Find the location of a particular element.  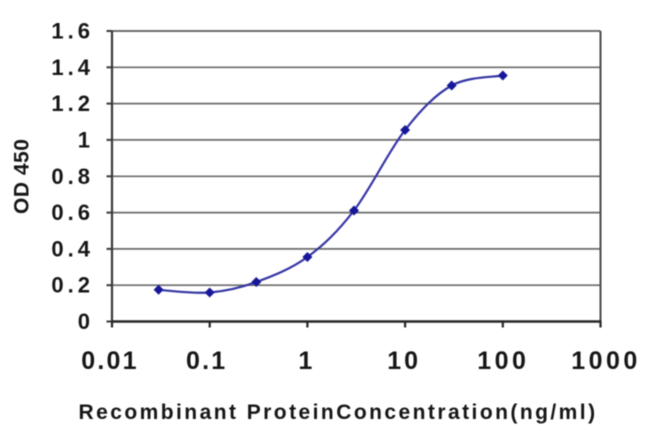

svg-text: 1.2 is located at coordinates (72, 103).